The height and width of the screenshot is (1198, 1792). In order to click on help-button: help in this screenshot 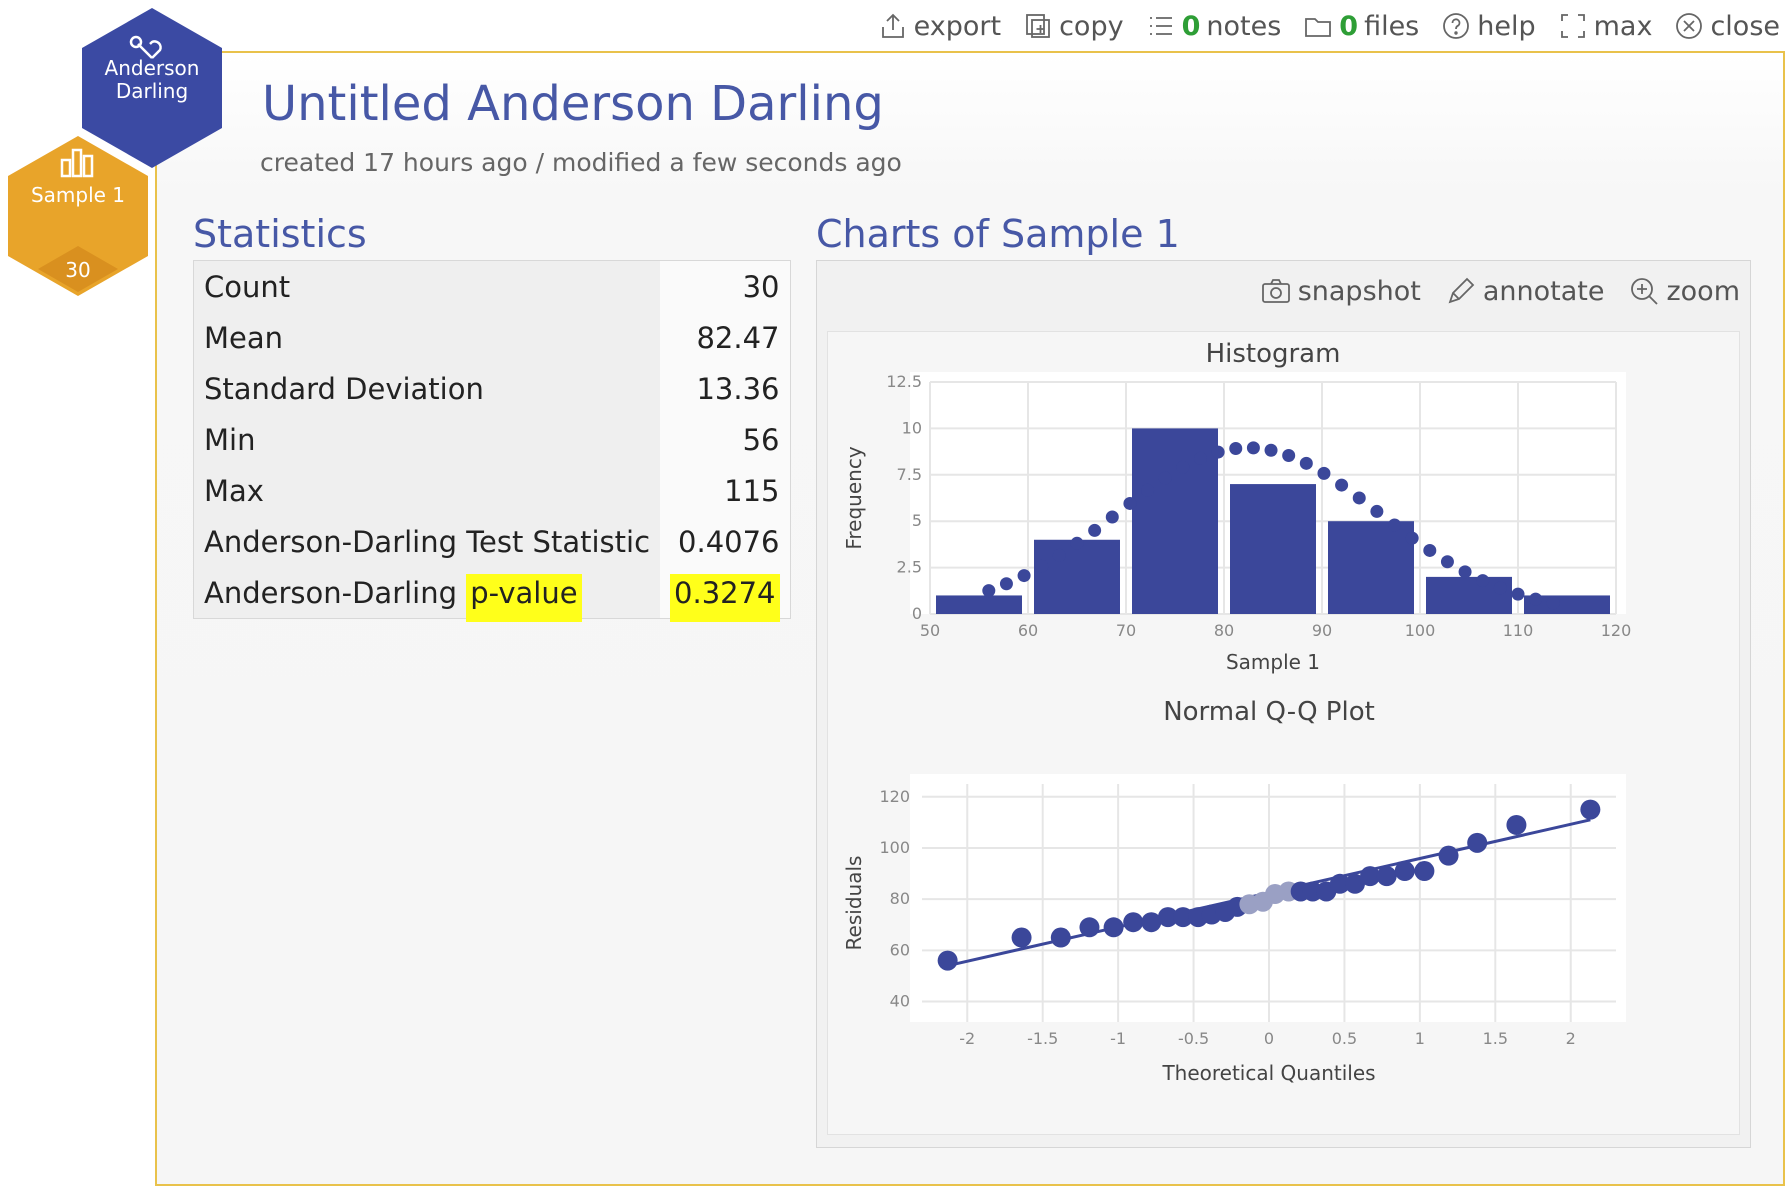, I will do `click(1488, 26)`.